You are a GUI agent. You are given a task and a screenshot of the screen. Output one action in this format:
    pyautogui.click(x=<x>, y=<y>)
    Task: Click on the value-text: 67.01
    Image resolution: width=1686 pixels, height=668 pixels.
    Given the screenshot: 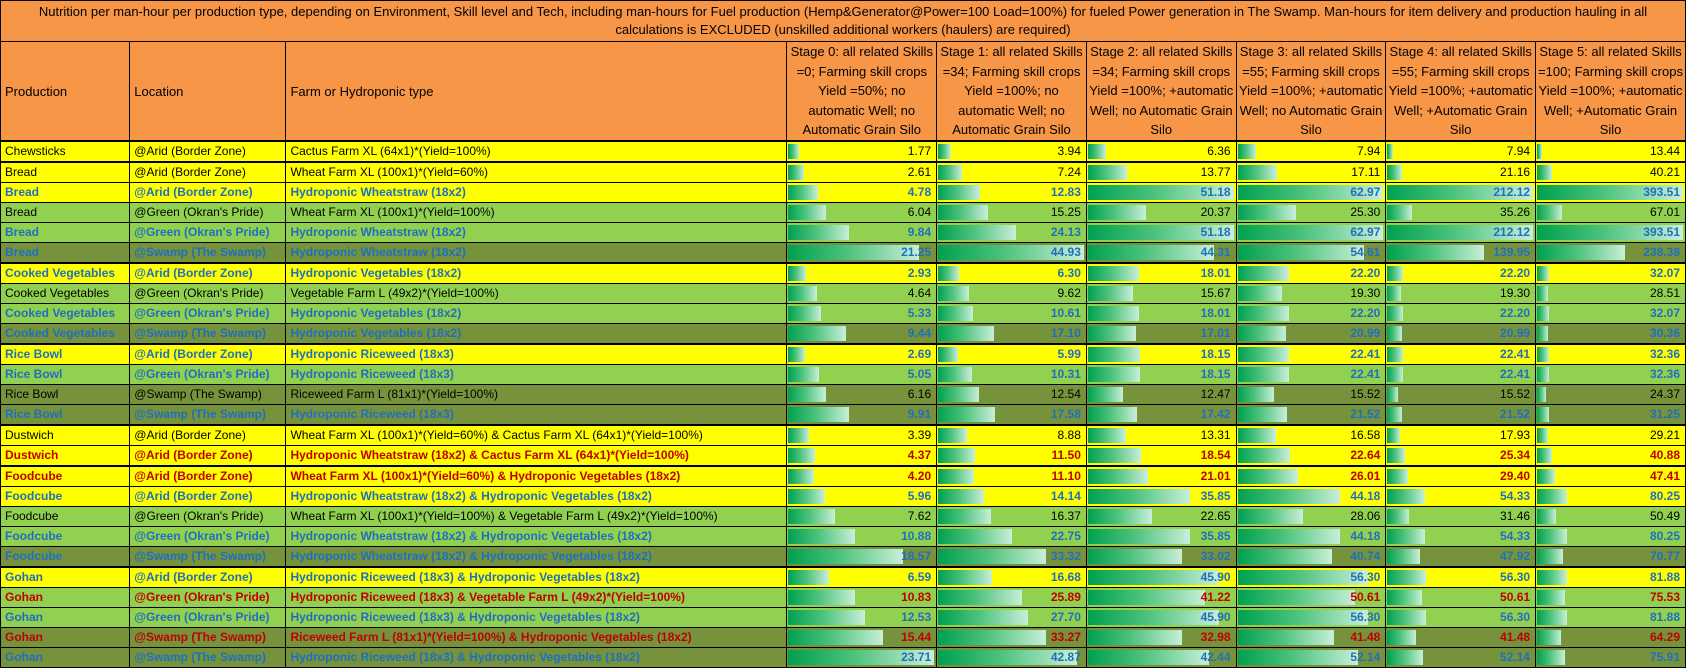 What is the action you would take?
    pyautogui.click(x=1664, y=212)
    